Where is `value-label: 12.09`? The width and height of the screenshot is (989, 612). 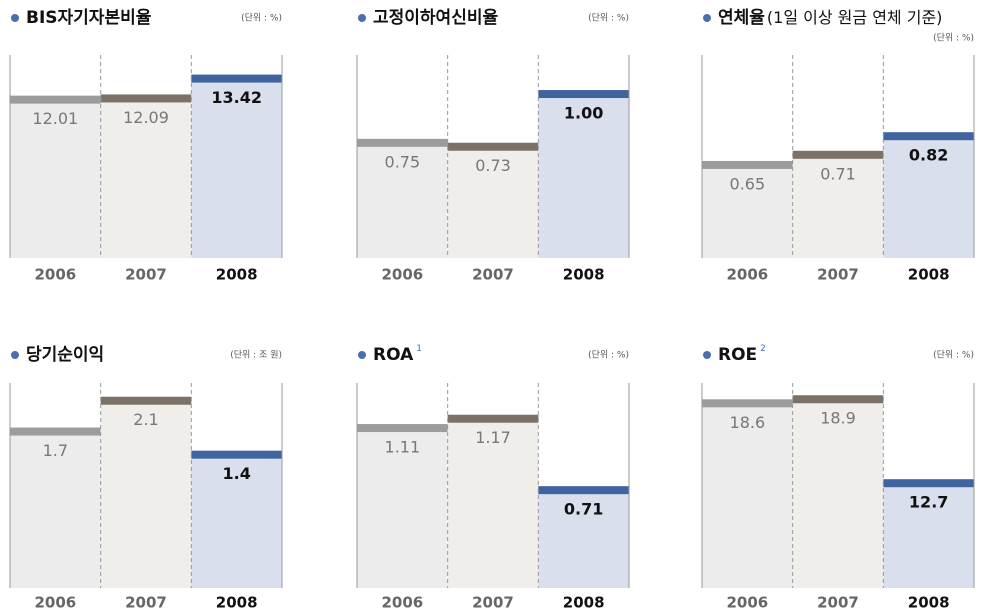
value-label: 12.09 is located at coordinates (146, 117).